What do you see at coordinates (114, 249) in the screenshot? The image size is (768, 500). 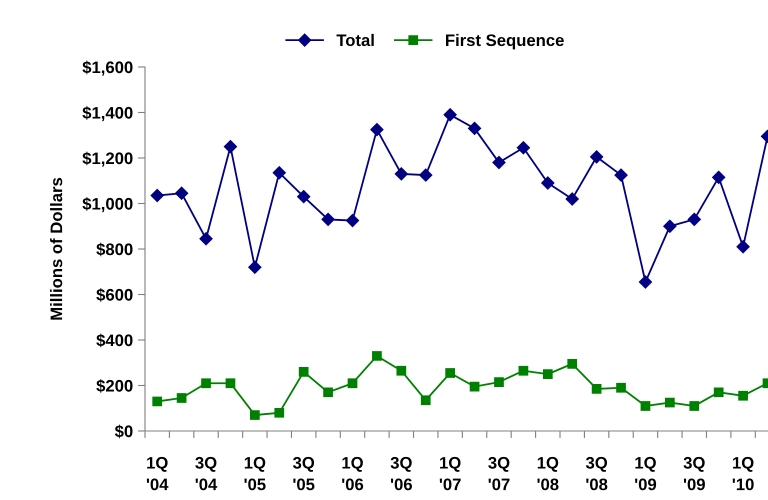 I see `y-tick-label: $800` at bounding box center [114, 249].